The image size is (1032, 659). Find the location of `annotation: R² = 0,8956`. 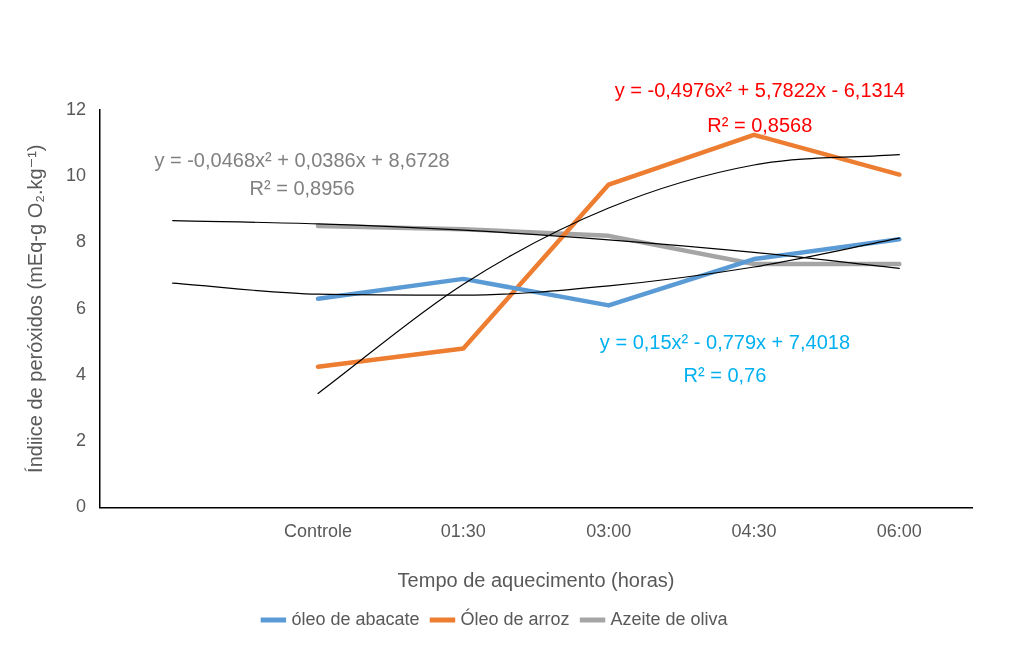

annotation: R² = 0,8956 is located at coordinates (302, 188).